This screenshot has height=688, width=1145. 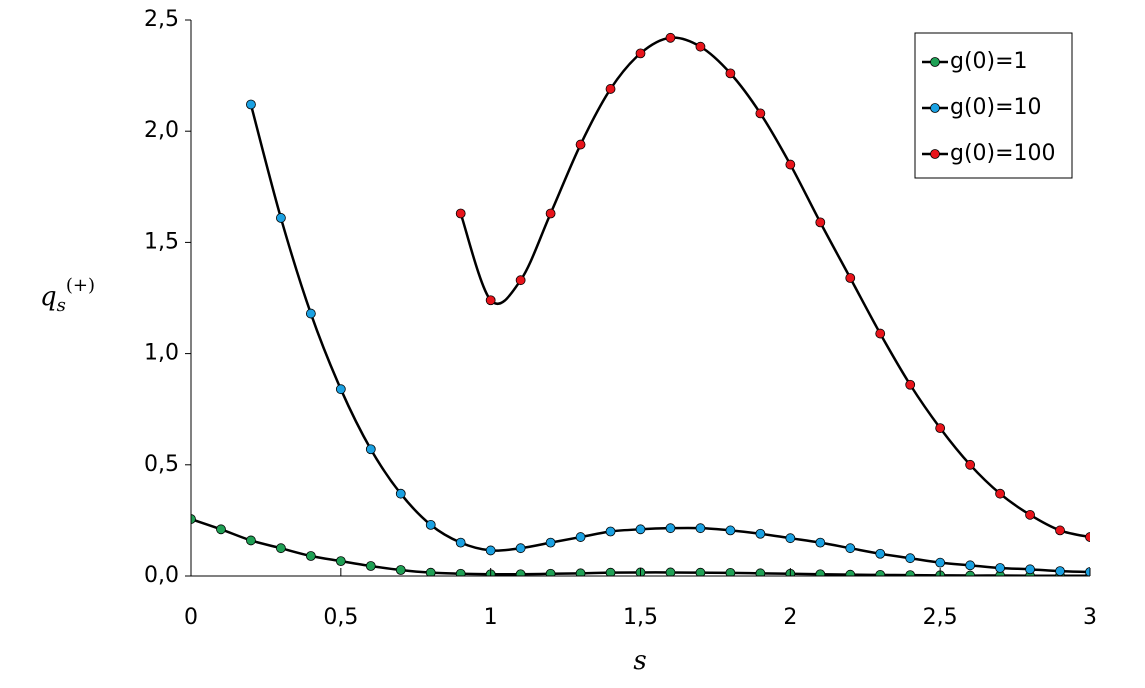 What do you see at coordinates (1003, 153) in the screenshot?
I see `legend-label: g(0)=100` at bounding box center [1003, 153].